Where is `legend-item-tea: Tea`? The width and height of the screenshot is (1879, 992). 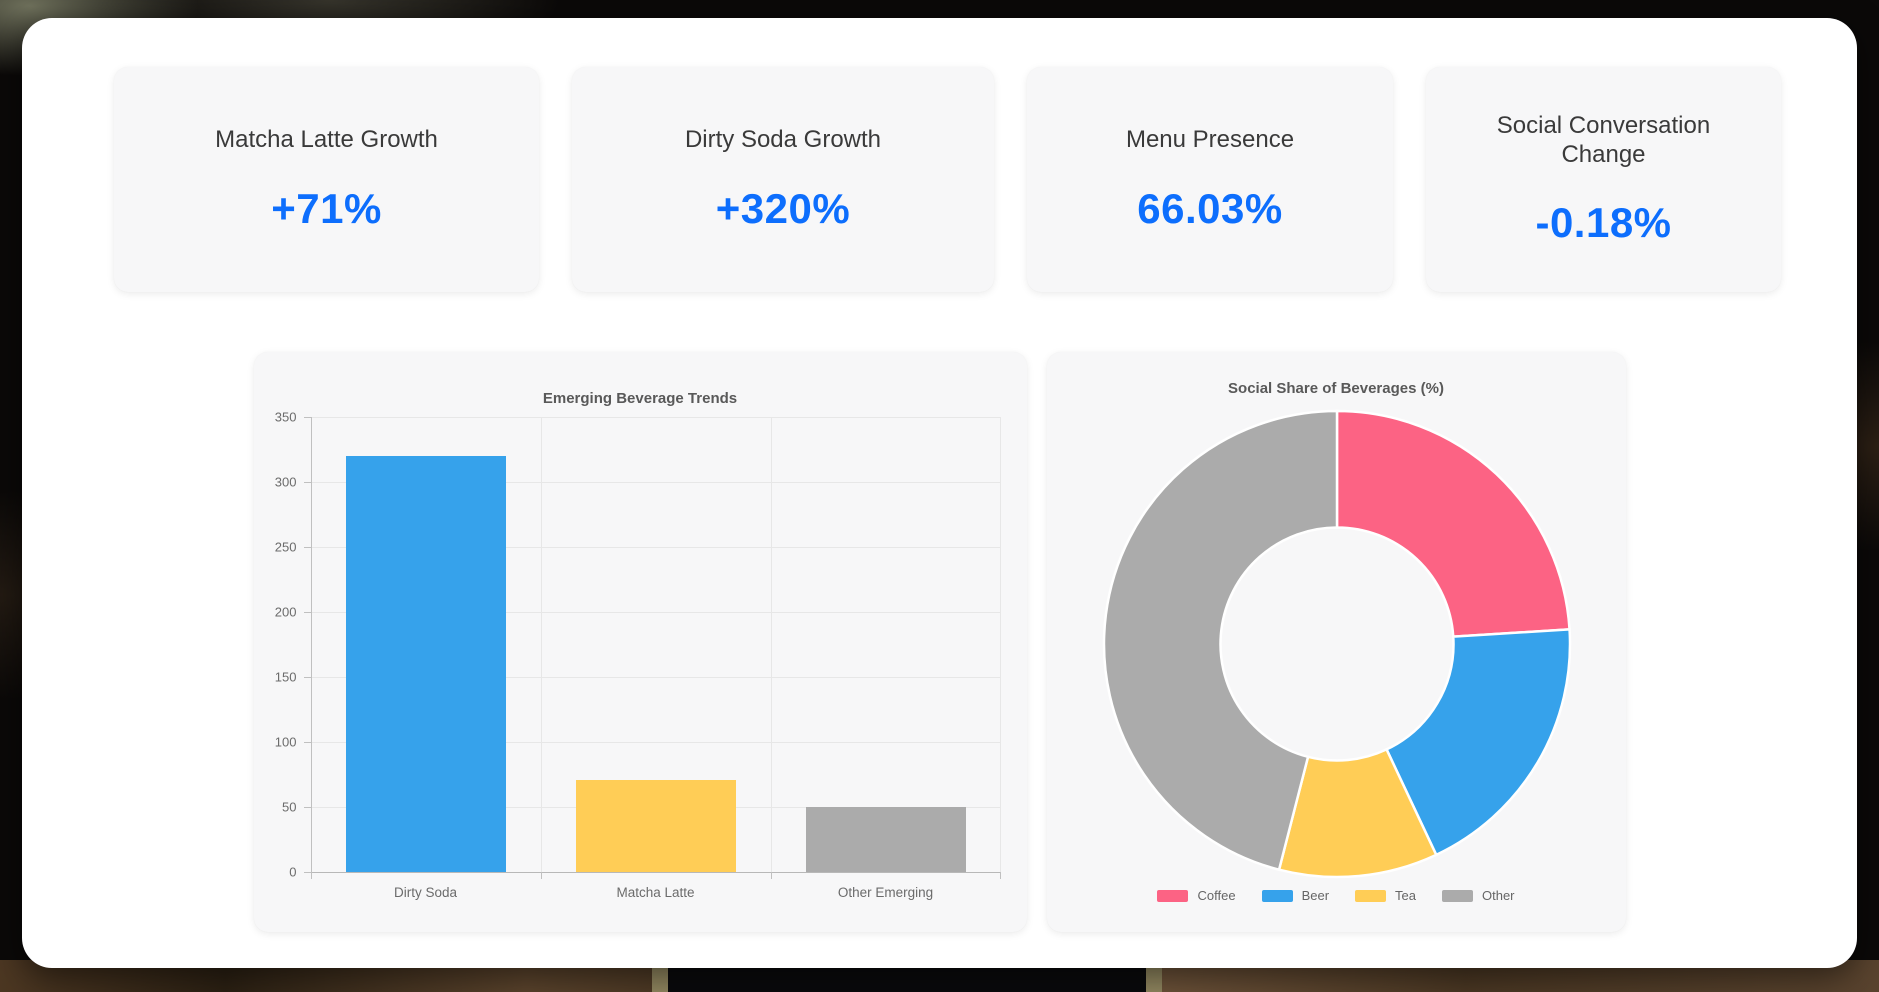
legend-item-tea: Tea is located at coordinates (1385, 895).